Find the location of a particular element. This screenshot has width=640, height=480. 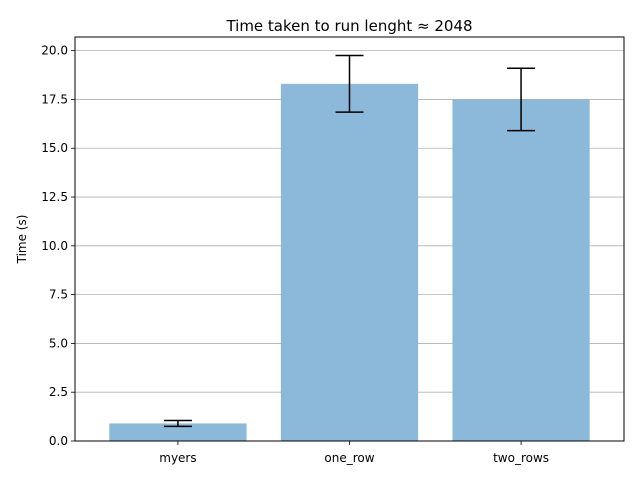

error-bar-one-row is located at coordinates (349, 83).